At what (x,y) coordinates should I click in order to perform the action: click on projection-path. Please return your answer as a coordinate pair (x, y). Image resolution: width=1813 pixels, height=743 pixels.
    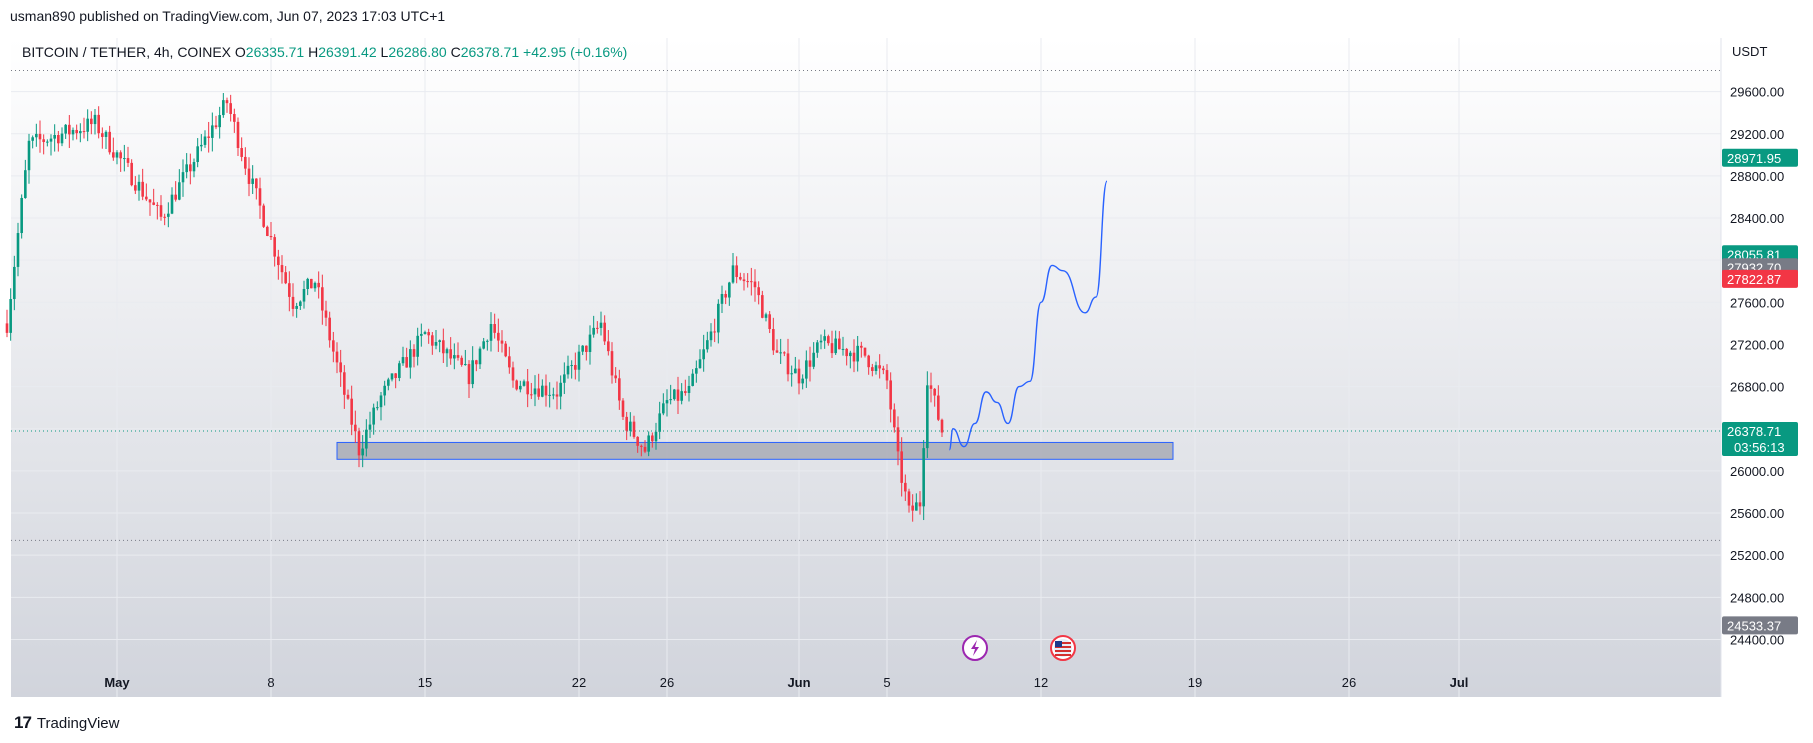
    Looking at the image, I should click on (1028, 315).